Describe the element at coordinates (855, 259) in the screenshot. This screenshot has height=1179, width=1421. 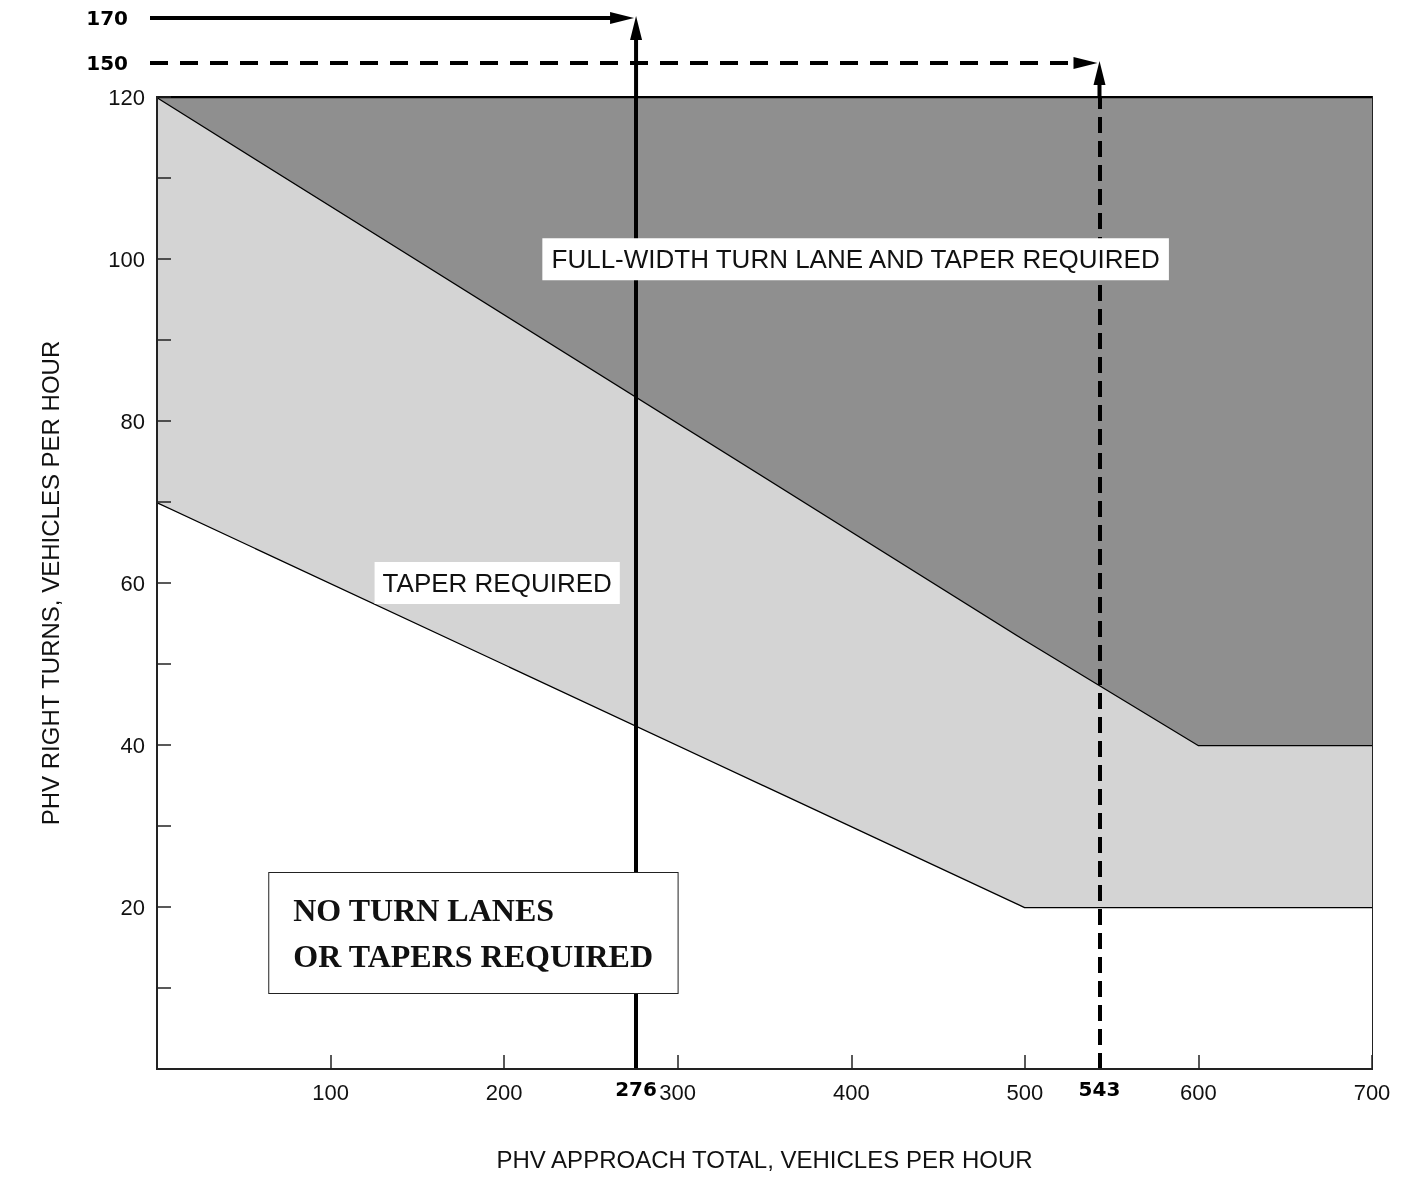
I see `annotation: FULL-WIDTH TURN LANE AND TAPER REQUIRED` at that location.